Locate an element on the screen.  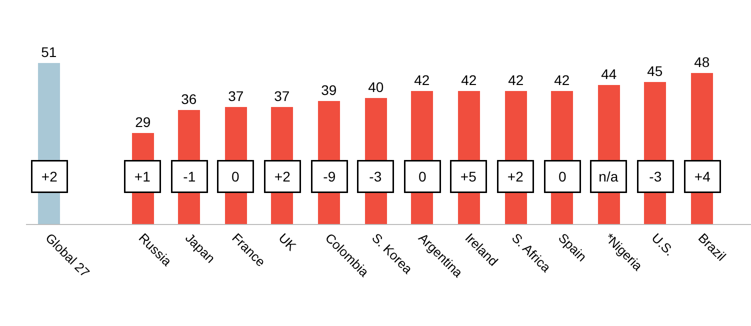
data-label: 29 is located at coordinates (143, 122).